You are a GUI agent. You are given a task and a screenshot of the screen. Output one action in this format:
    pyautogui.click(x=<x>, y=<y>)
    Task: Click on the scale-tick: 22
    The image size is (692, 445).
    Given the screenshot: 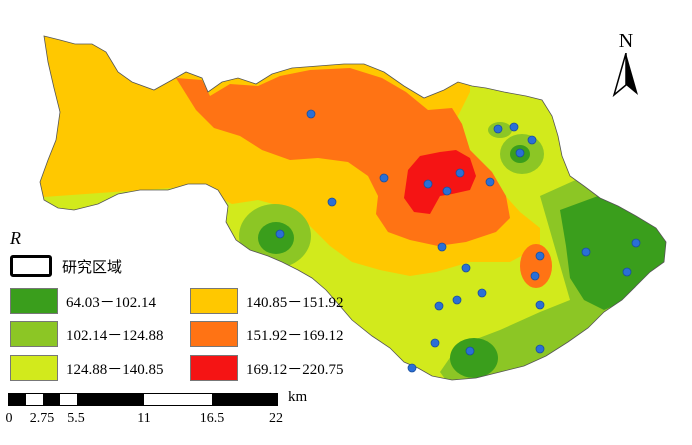 What is the action you would take?
    pyautogui.click(x=276, y=418)
    